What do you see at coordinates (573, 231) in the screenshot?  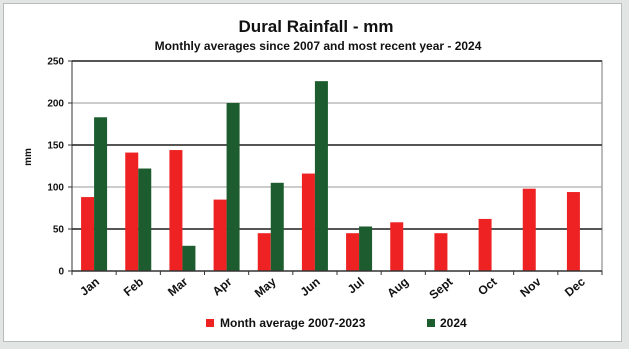 I see `bar-average-dec` at bounding box center [573, 231].